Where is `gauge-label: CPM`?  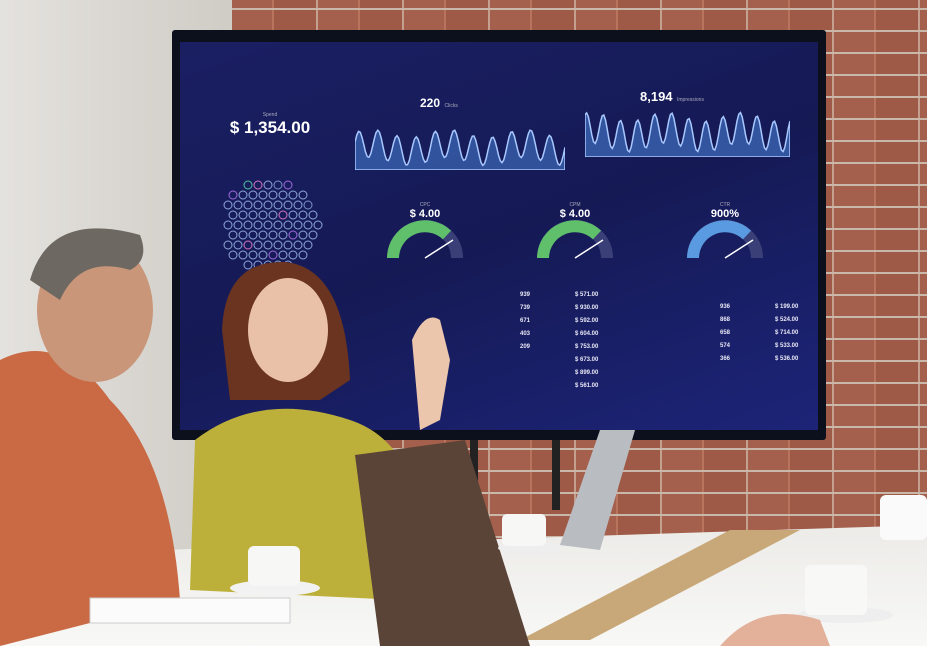
gauge-label: CPM is located at coordinates (575, 205).